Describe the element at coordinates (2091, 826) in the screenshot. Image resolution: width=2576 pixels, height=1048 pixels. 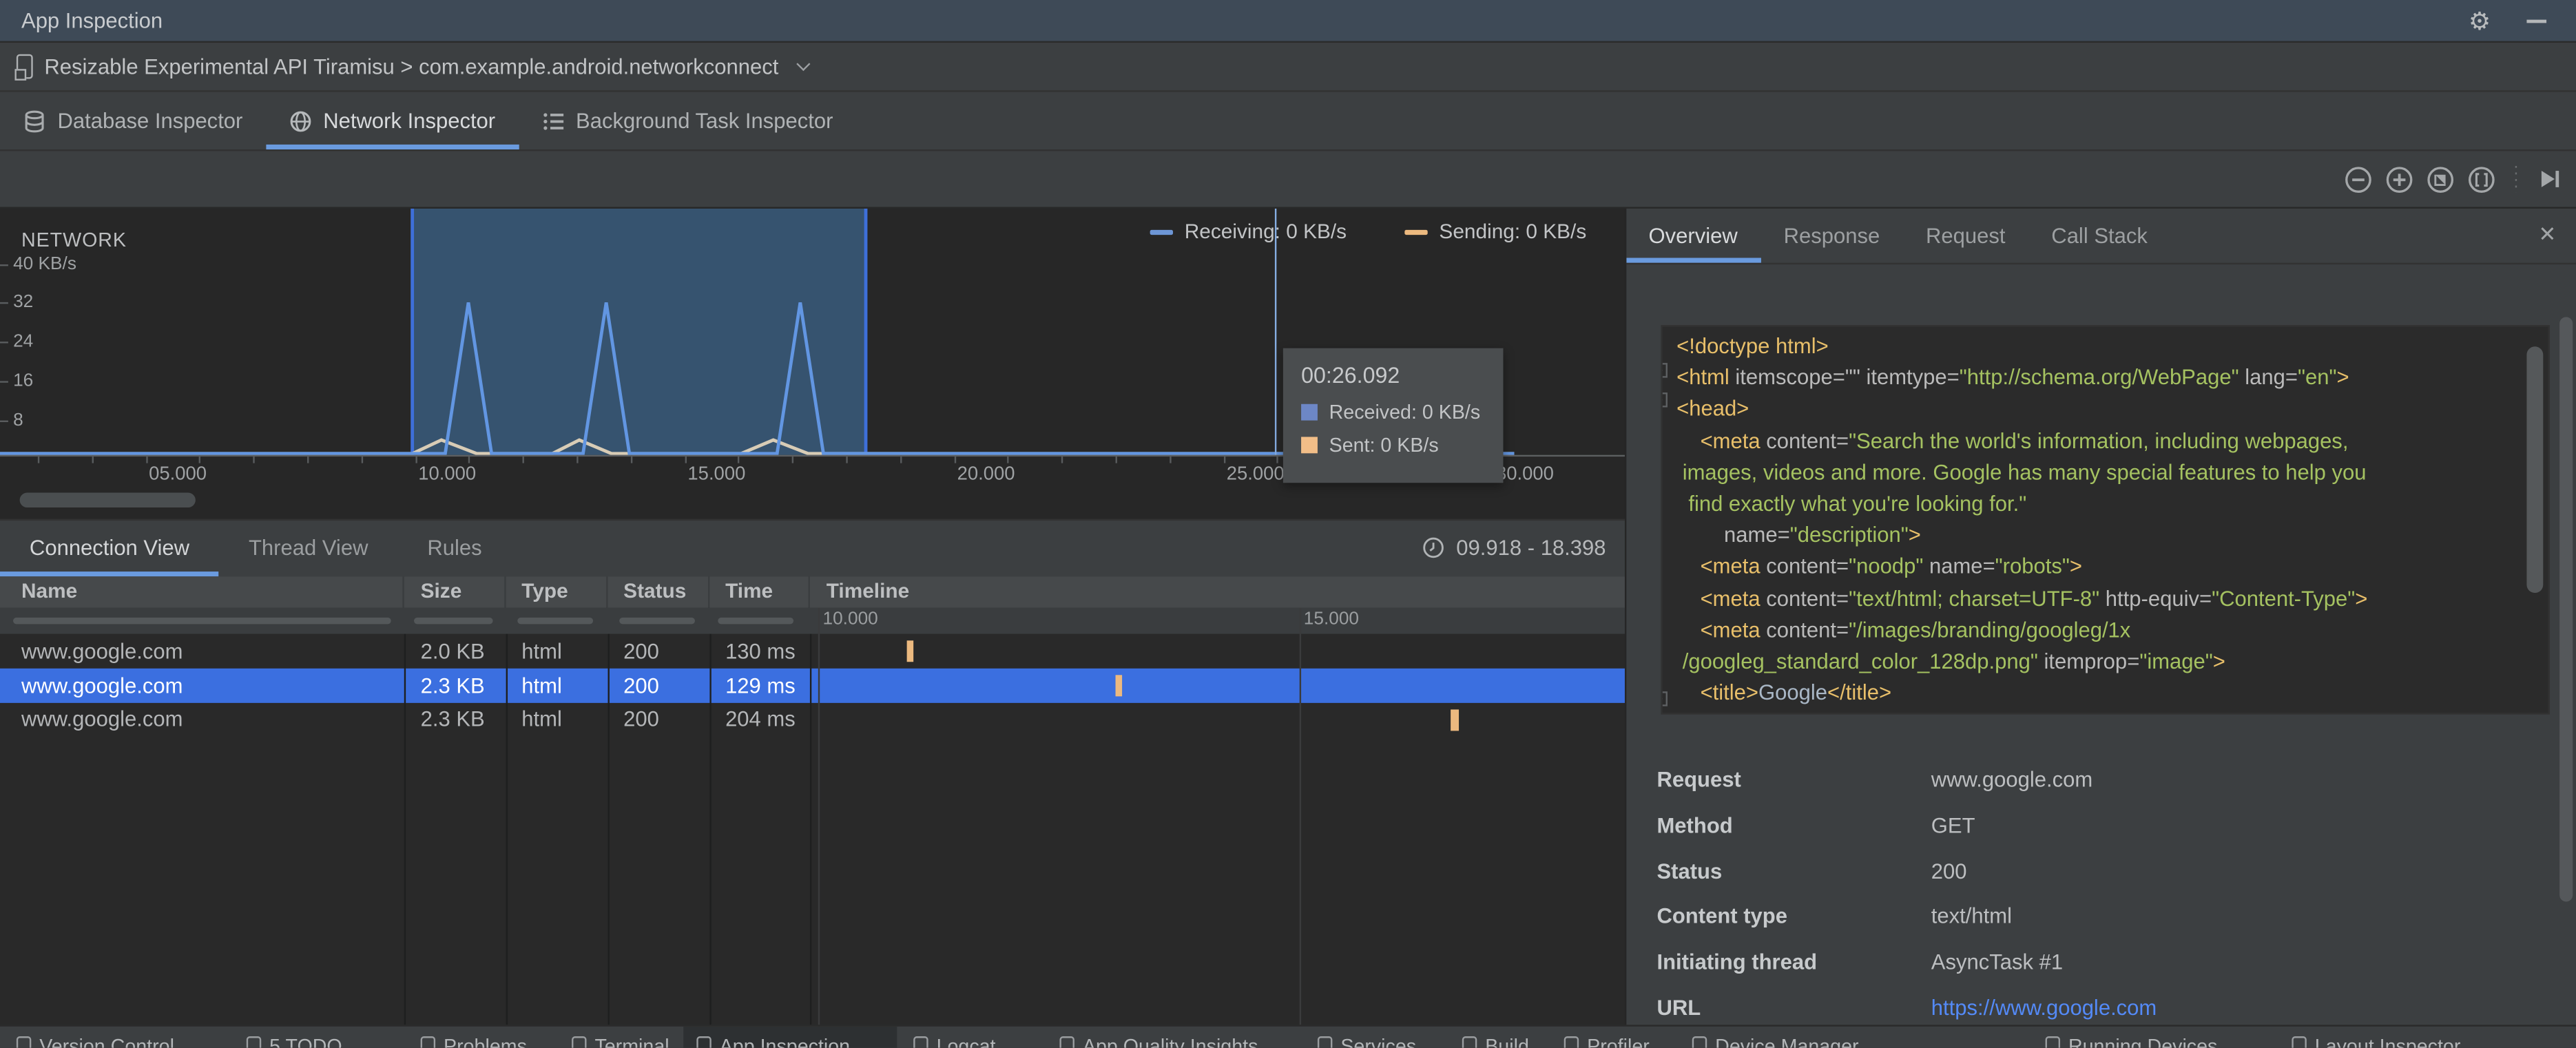
I see `detail-row: Method GET` at that location.